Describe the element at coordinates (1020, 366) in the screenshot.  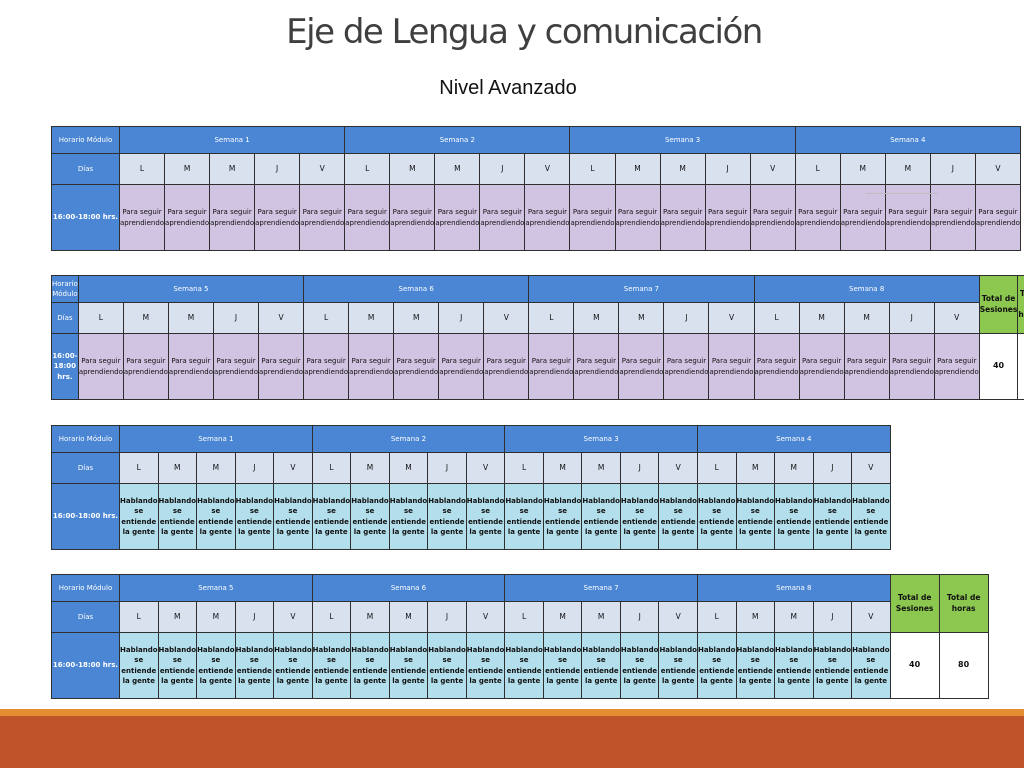
I see `total-horas-value: 80` at that location.